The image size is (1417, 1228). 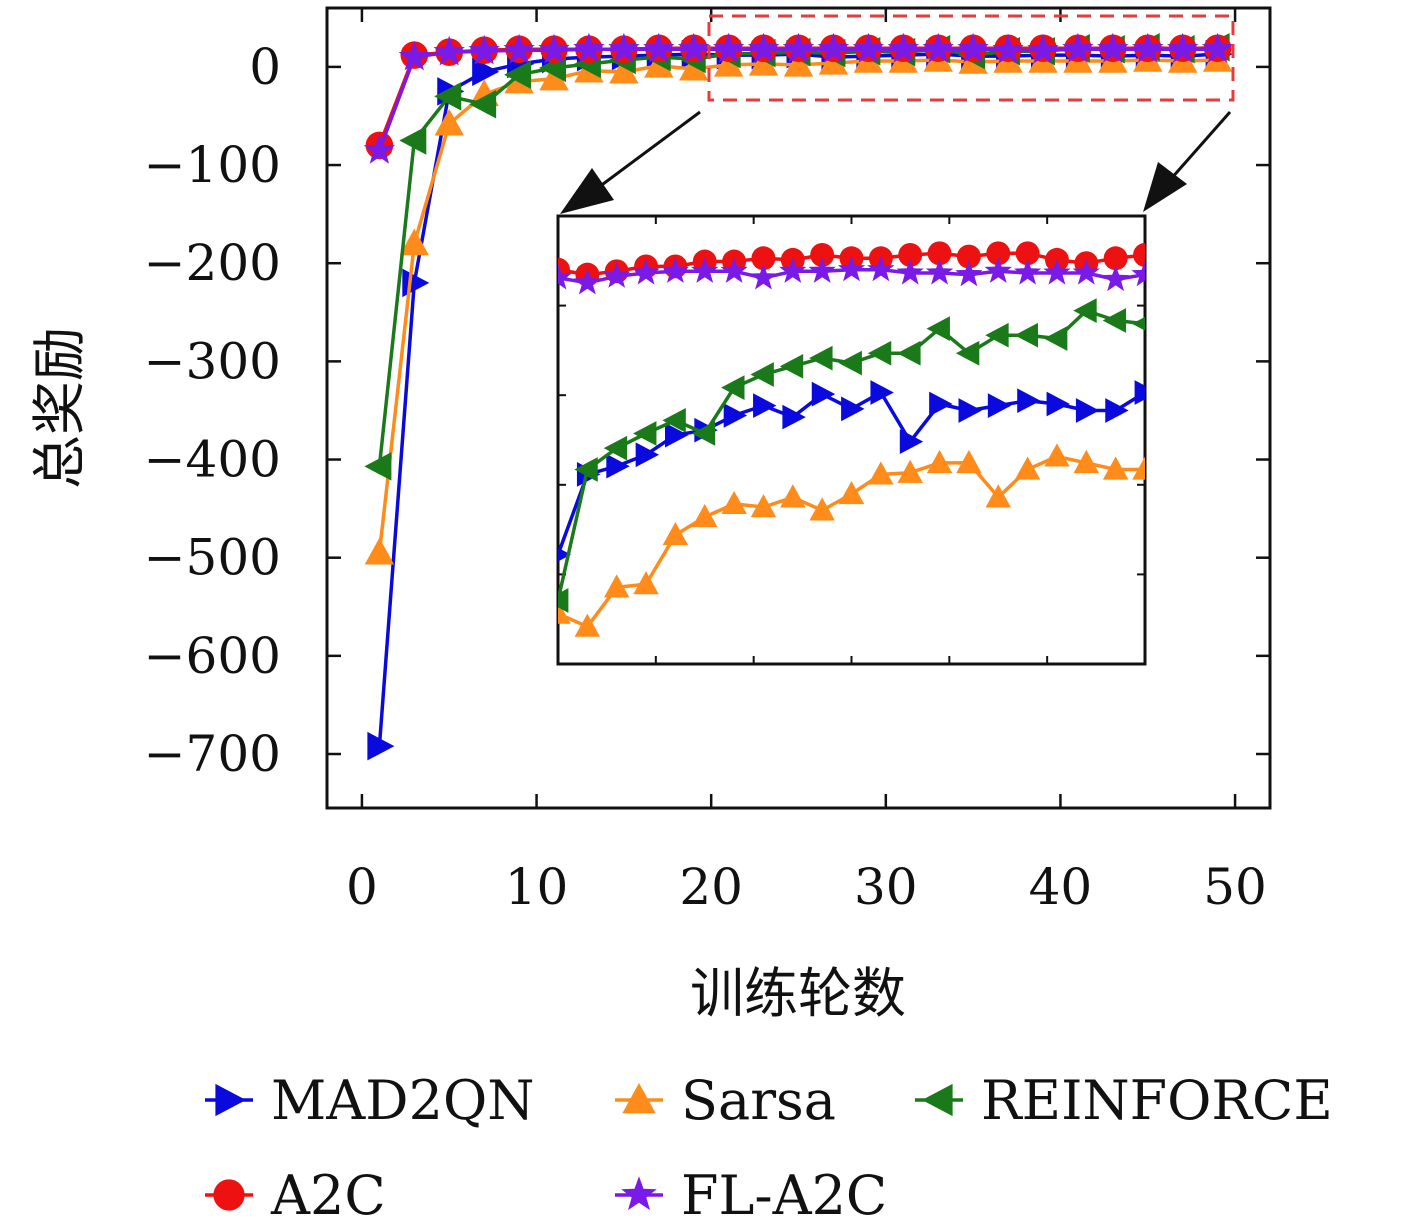 I want to click on series-fl-a2c, so click(x=798, y=98).